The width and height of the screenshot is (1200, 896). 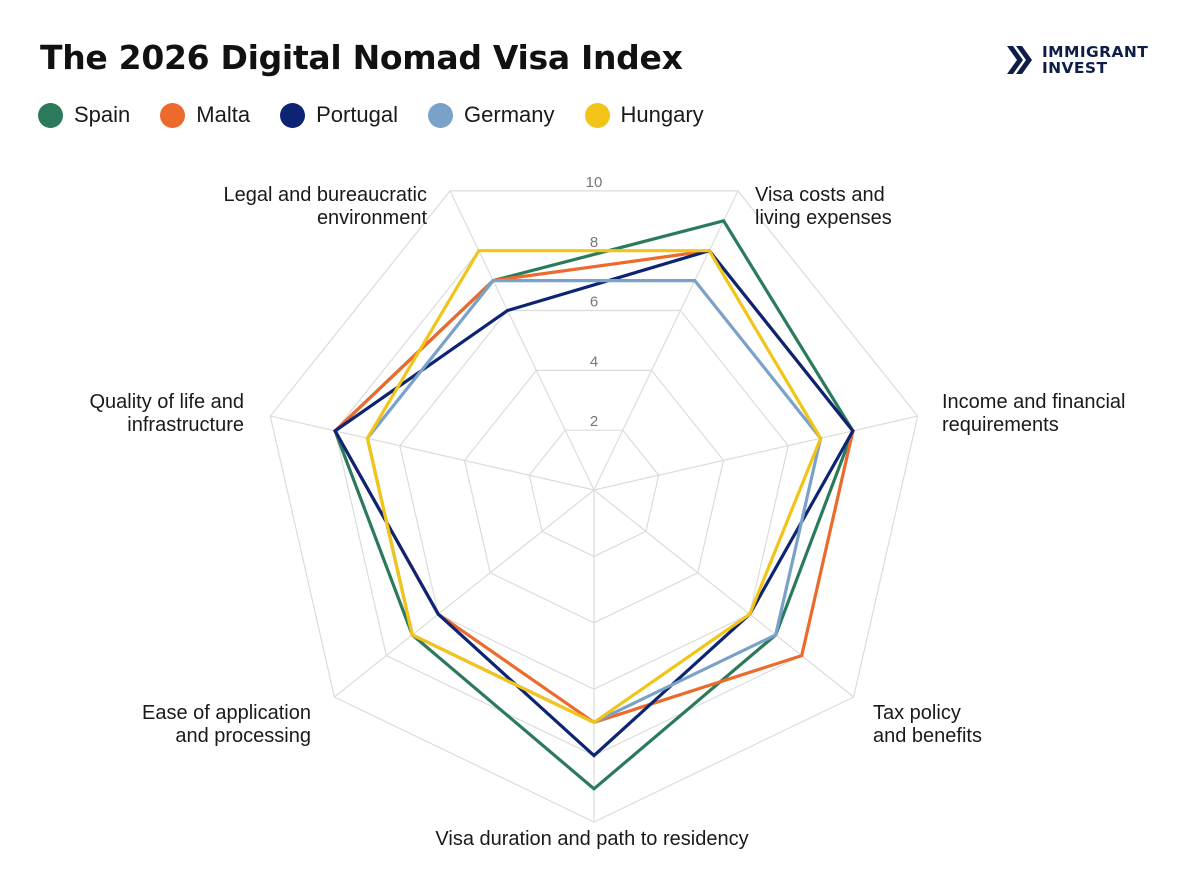 I want to click on axis-label-7-line-2: environment, so click(x=372, y=218).